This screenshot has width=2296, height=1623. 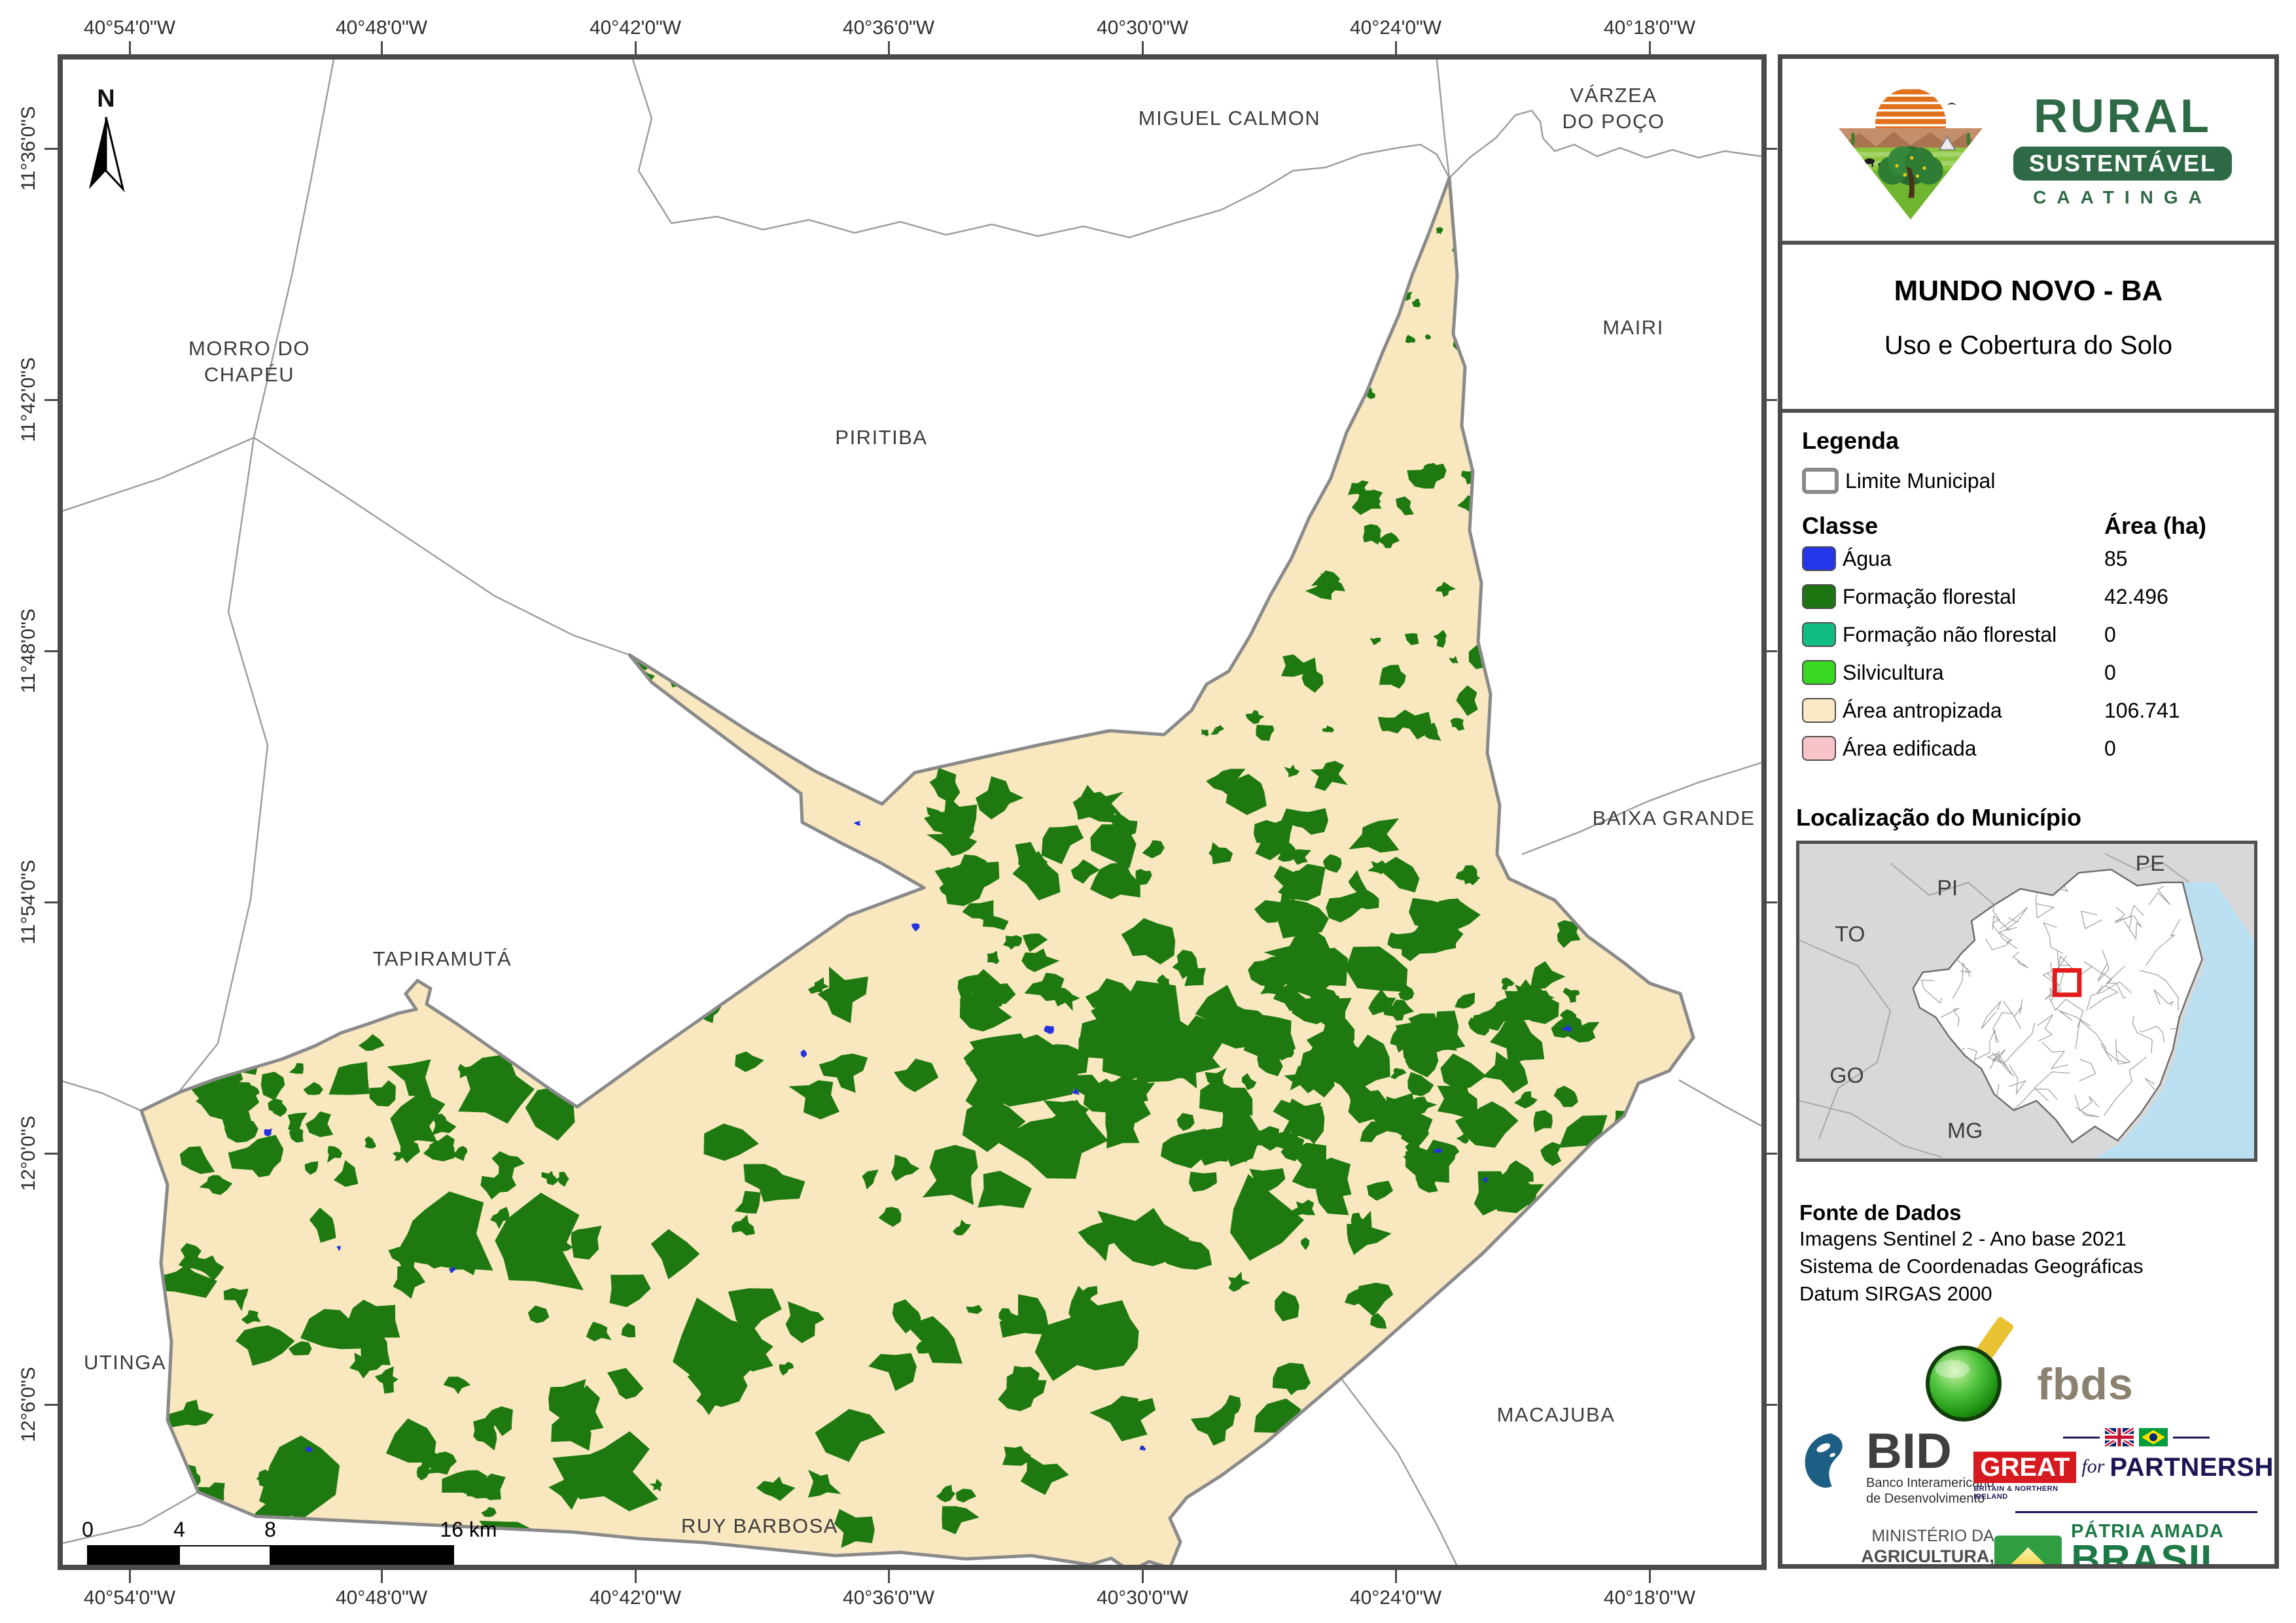 I want to click on legend-class-label: Formação não florestal, so click(x=1950, y=634).